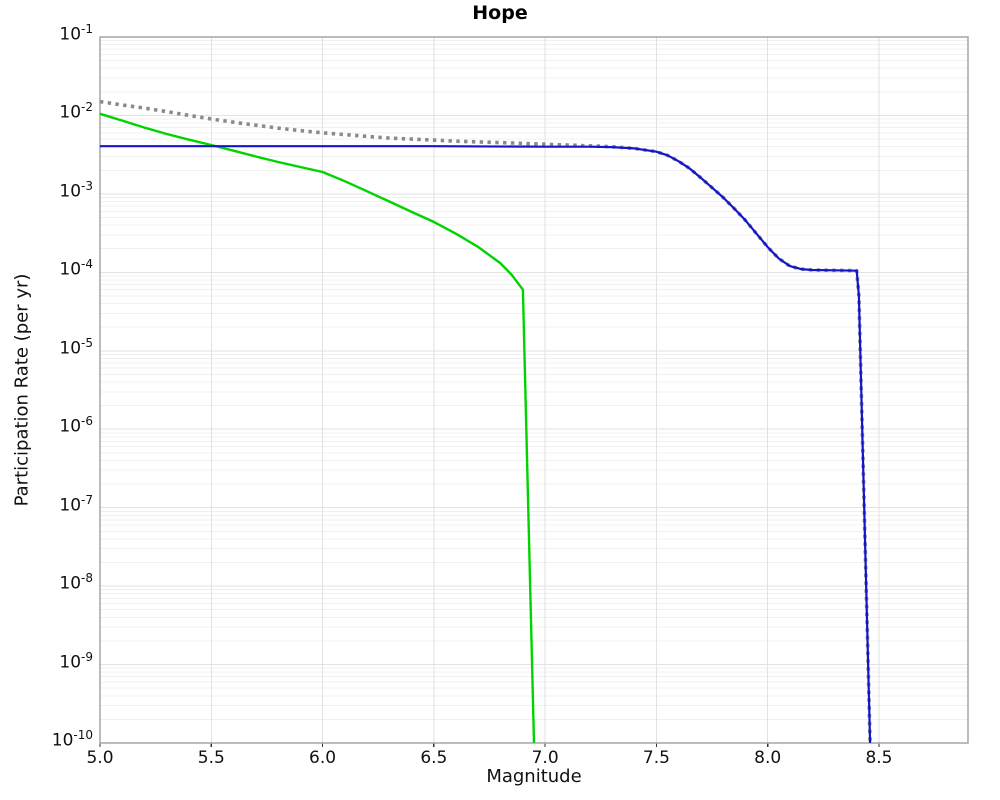  I want to click on y-tick-exponent: -2, so click(87, 107).